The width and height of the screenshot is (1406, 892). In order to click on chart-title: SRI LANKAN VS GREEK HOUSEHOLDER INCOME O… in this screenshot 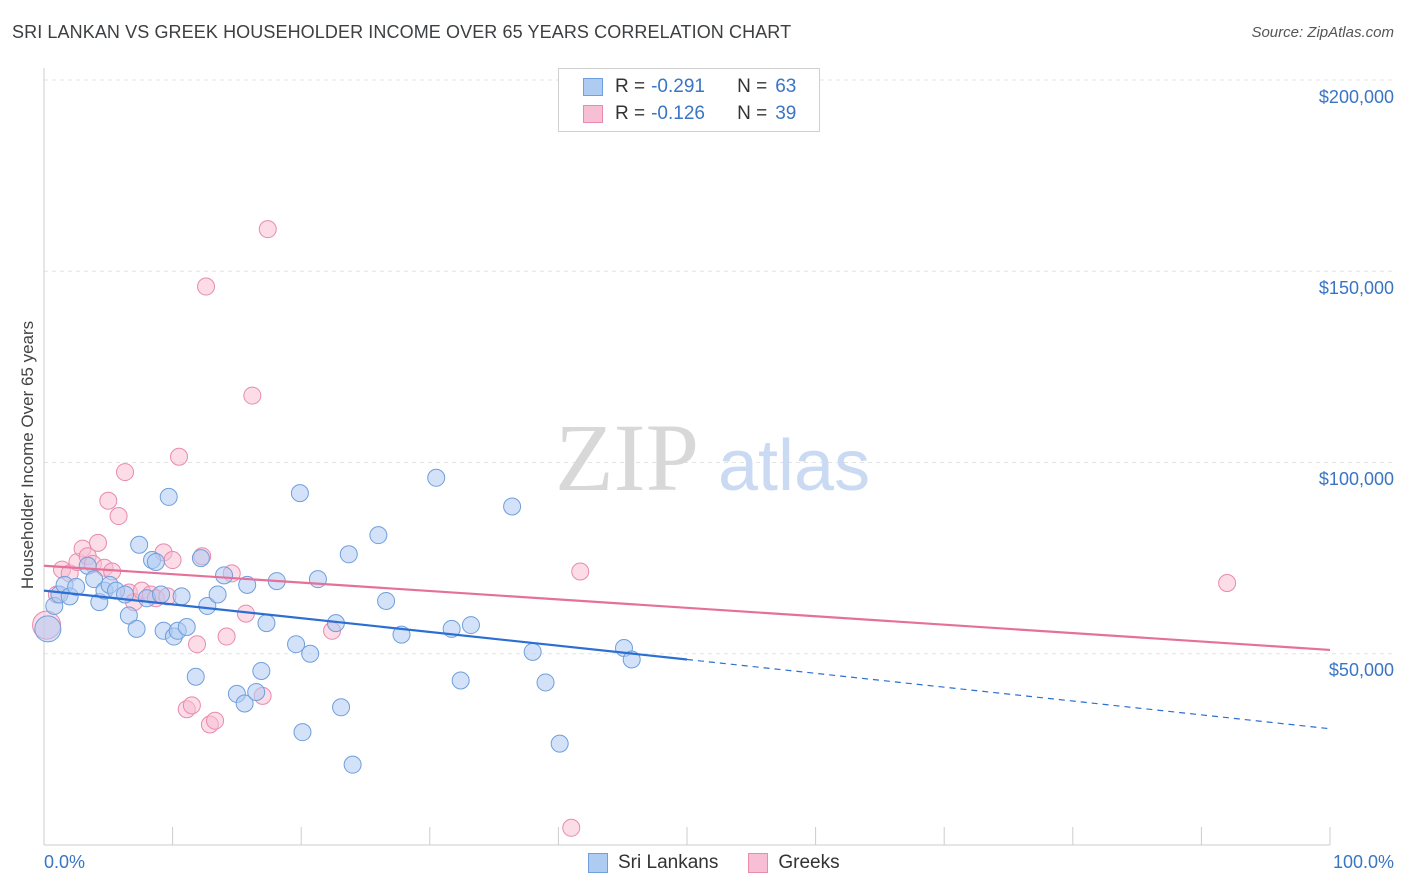, I will do `click(402, 32)`.